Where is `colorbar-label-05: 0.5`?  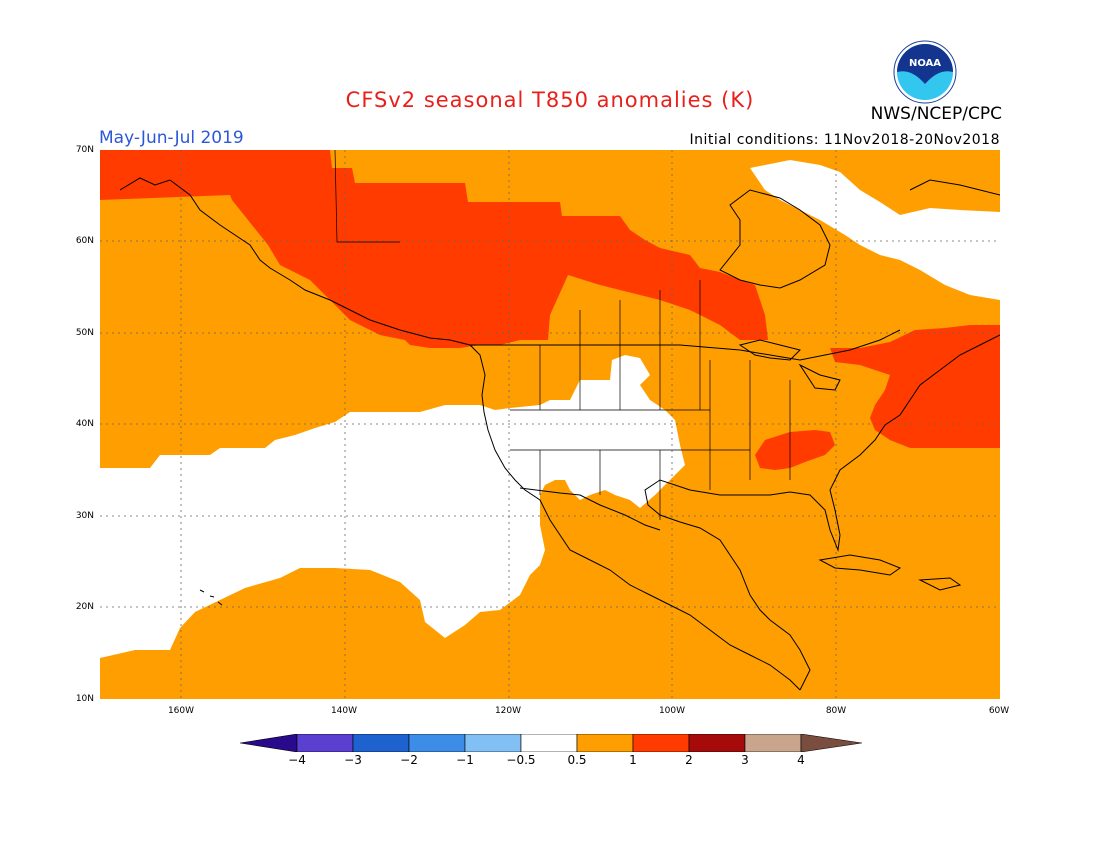 colorbar-label-05: 0.5 is located at coordinates (577, 760).